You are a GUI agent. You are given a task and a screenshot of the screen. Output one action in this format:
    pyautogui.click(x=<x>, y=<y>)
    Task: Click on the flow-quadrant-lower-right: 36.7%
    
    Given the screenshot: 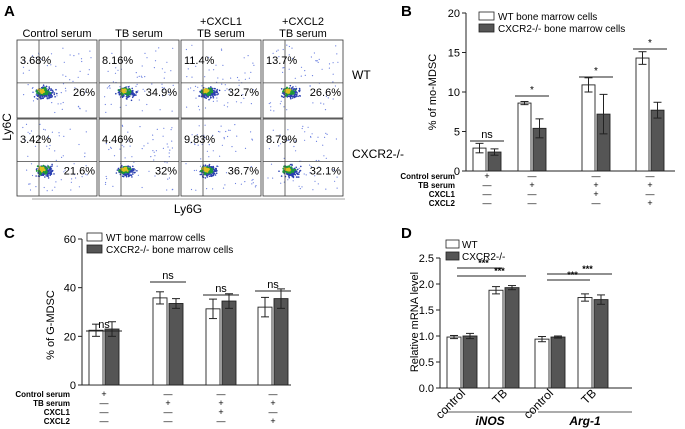 What is the action you would take?
    pyautogui.click(x=243, y=171)
    